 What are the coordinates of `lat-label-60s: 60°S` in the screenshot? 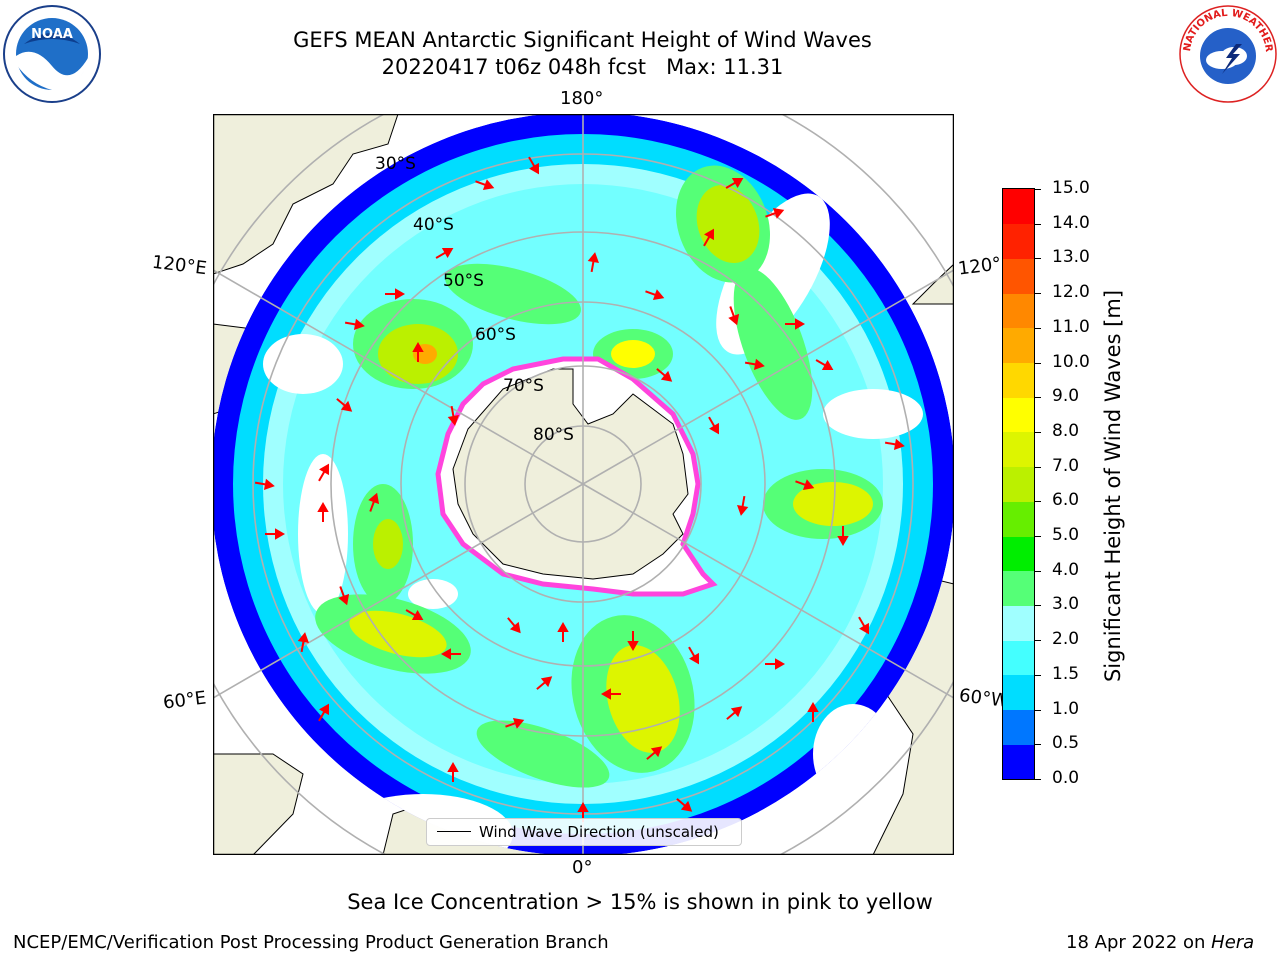 It's located at (495, 335).